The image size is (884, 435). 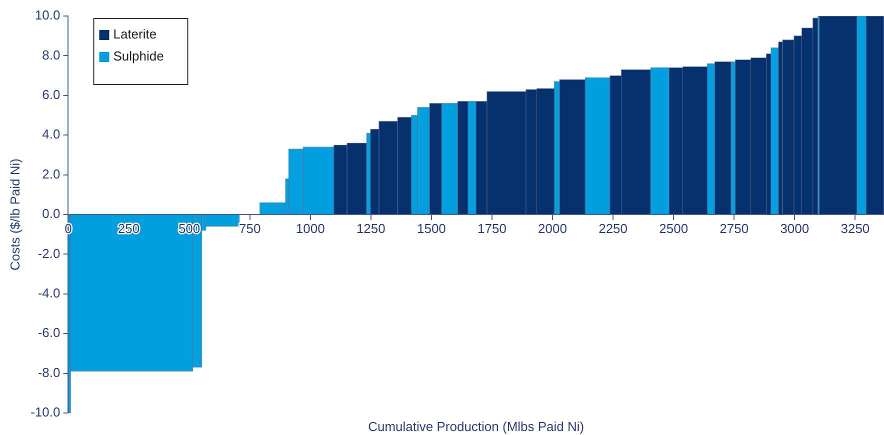 What do you see at coordinates (135, 34) in the screenshot?
I see `legend-label: Laterite` at bounding box center [135, 34].